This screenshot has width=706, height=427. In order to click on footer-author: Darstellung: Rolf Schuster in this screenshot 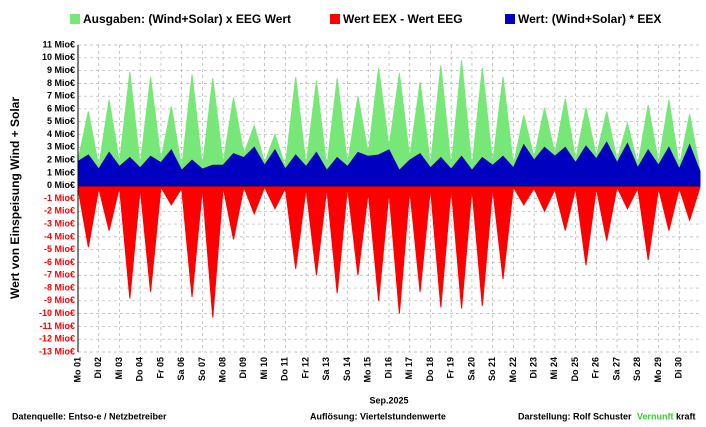, I will do `click(575, 416)`.